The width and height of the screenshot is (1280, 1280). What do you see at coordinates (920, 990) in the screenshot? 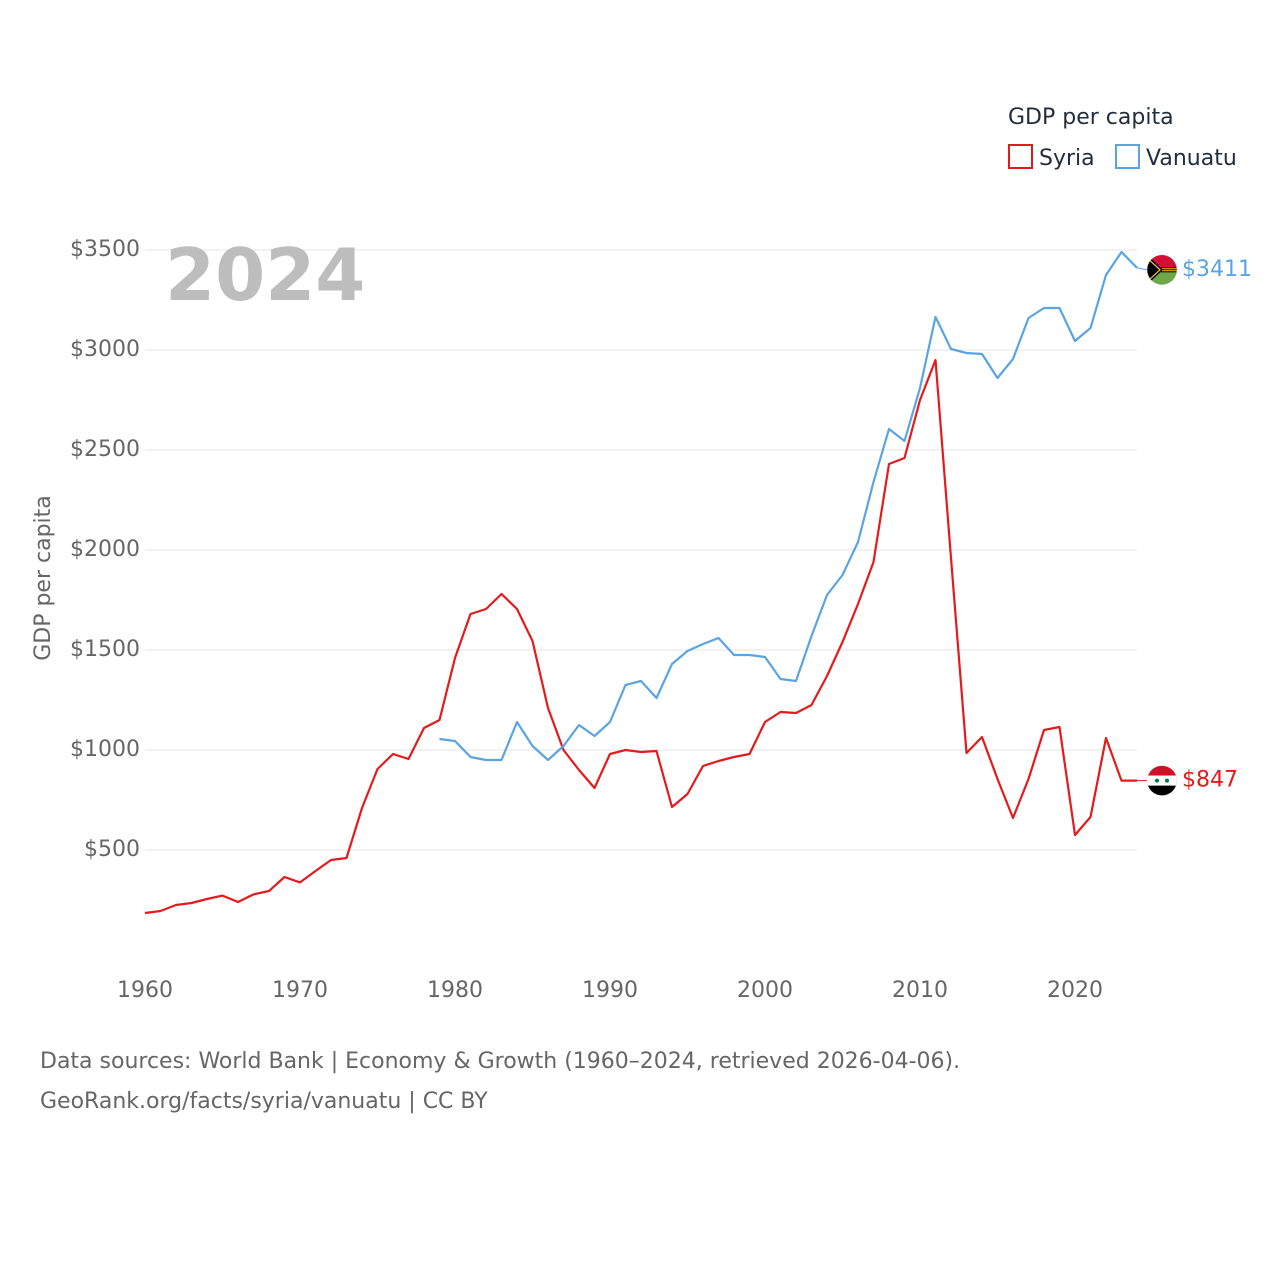
I see `x-tick-label: 2010` at bounding box center [920, 990].